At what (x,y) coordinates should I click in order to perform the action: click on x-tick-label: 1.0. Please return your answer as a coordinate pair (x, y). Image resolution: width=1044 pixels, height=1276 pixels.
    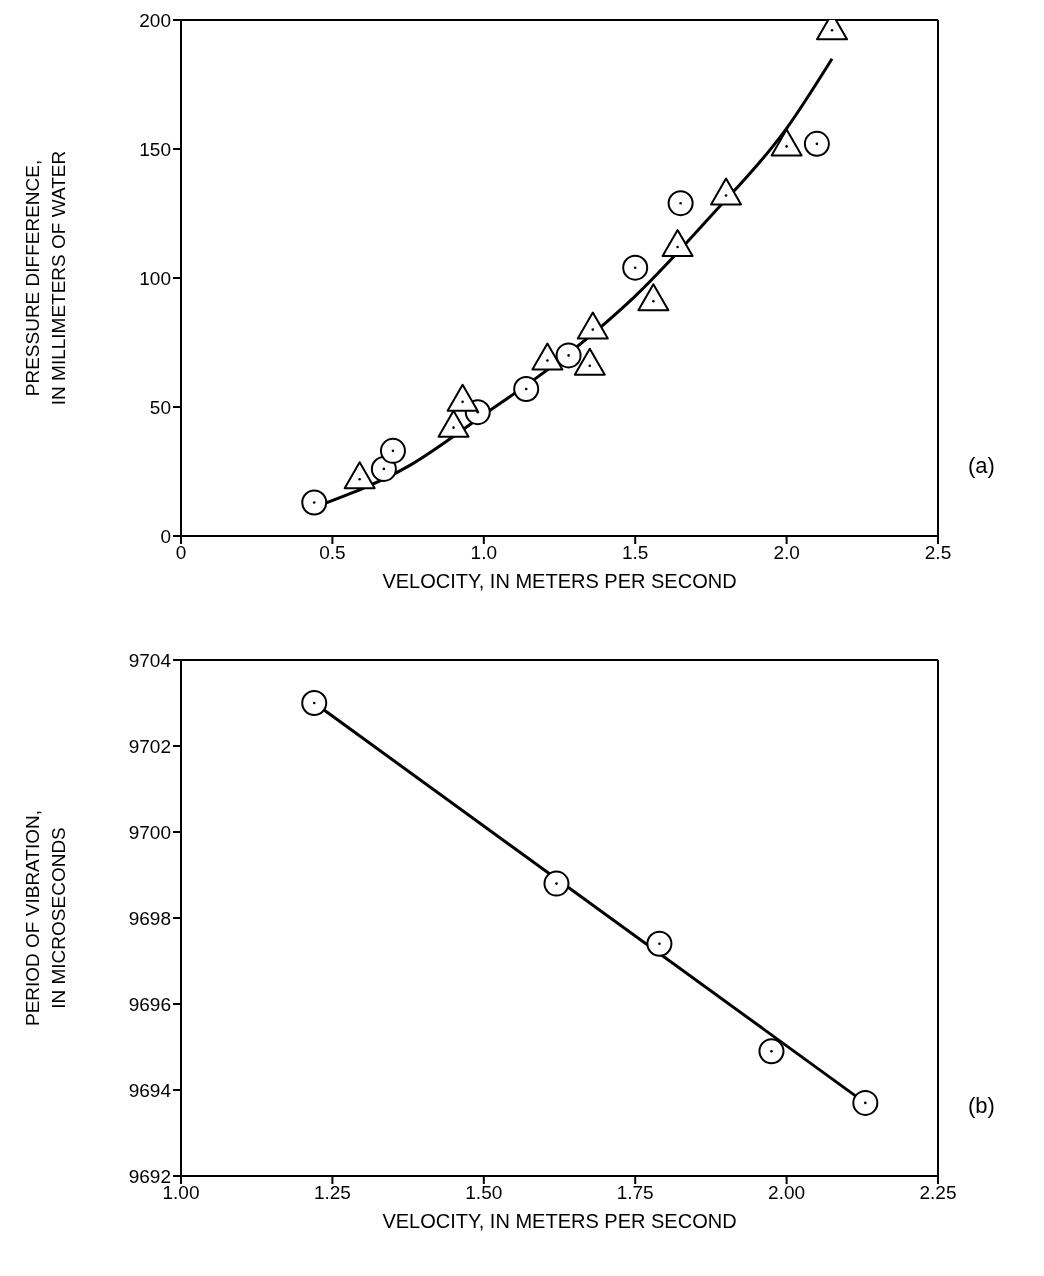
    Looking at the image, I should click on (484, 553).